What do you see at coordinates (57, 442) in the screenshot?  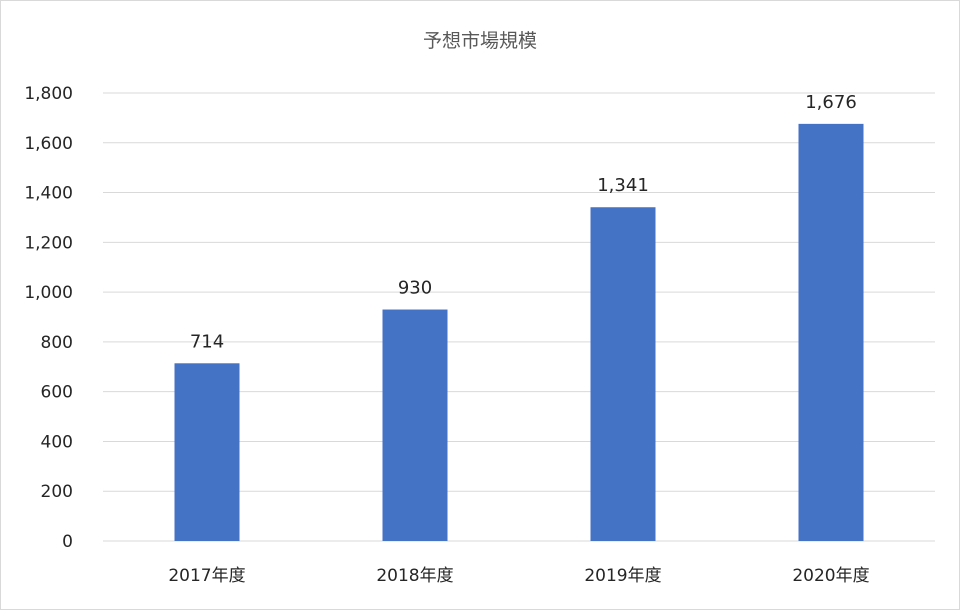 I see `y-tick-label: 400` at bounding box center [57, 442].